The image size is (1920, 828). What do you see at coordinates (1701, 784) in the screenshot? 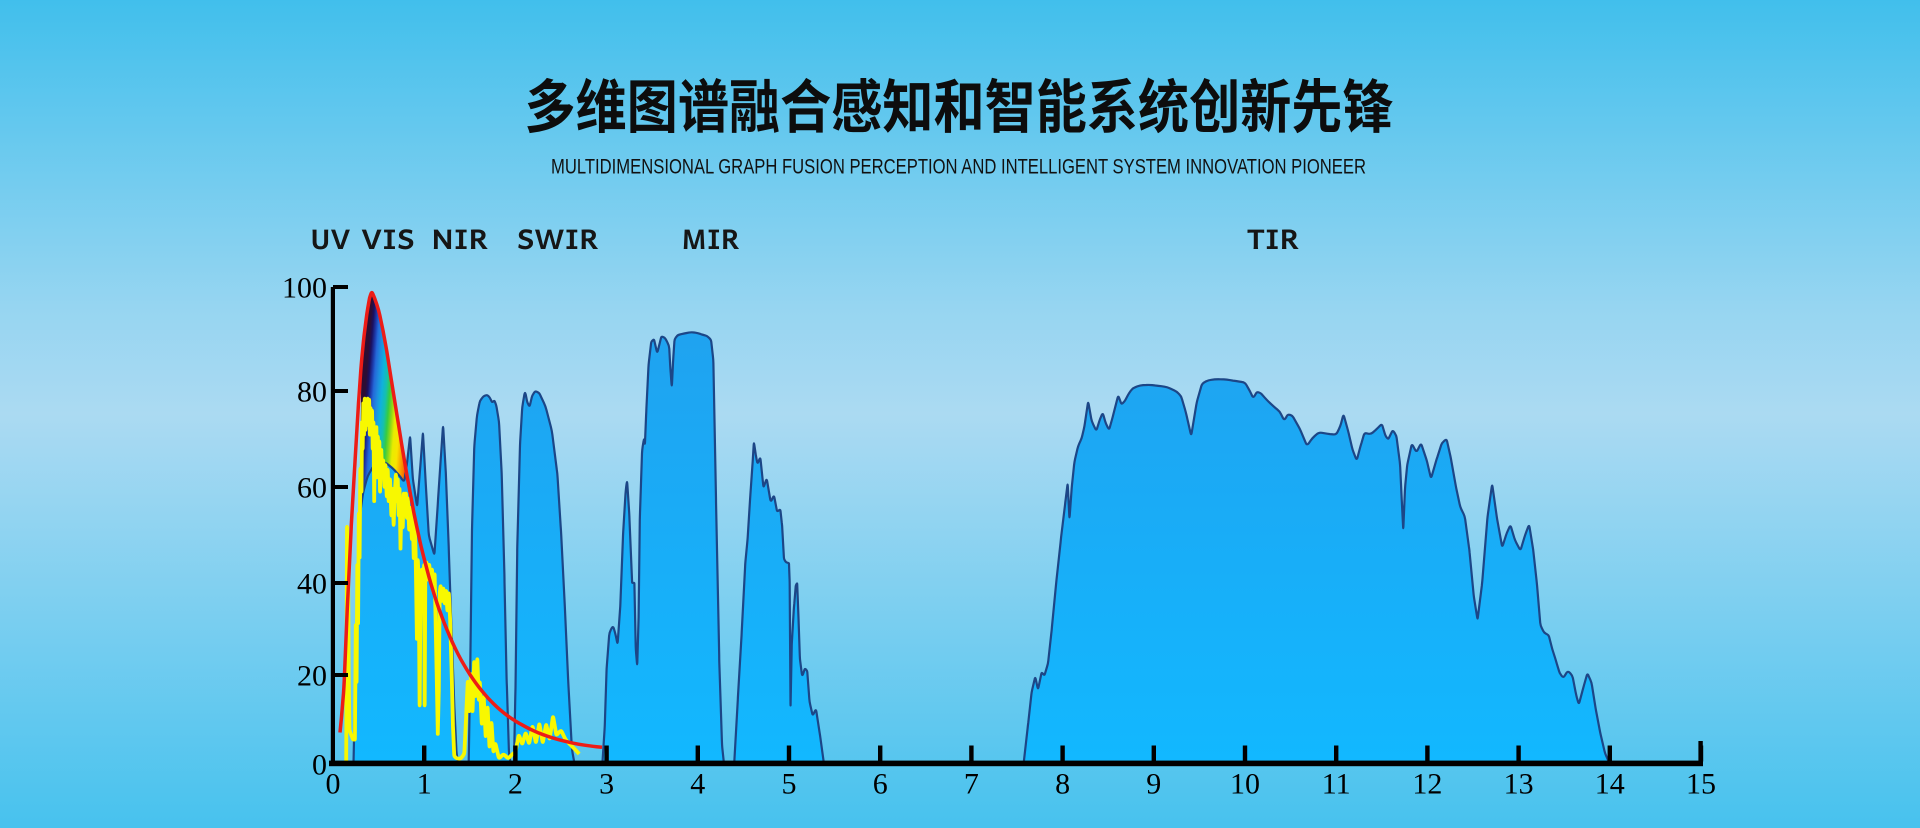
I see `svg-text: 15` at bounding box center [1701, 784].